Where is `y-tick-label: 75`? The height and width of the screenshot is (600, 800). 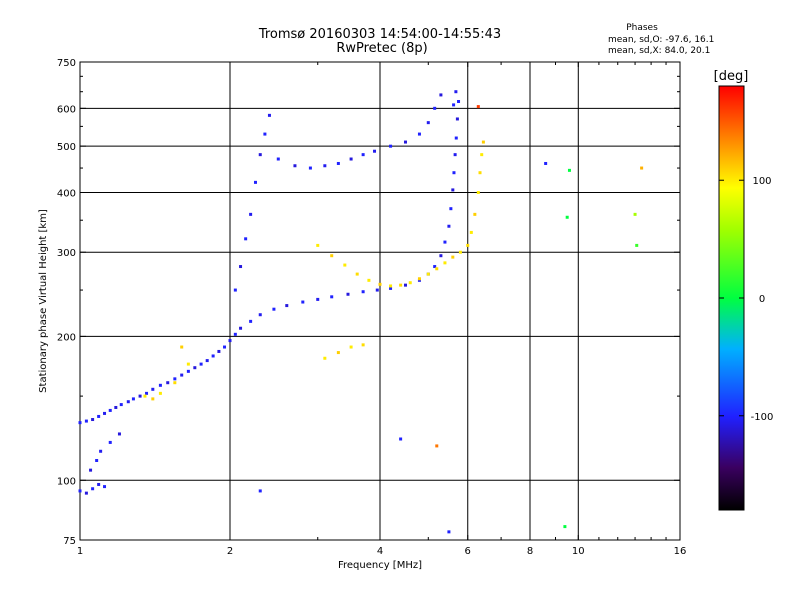 y-tick-label: 75 is located at coordinates (69, 541).